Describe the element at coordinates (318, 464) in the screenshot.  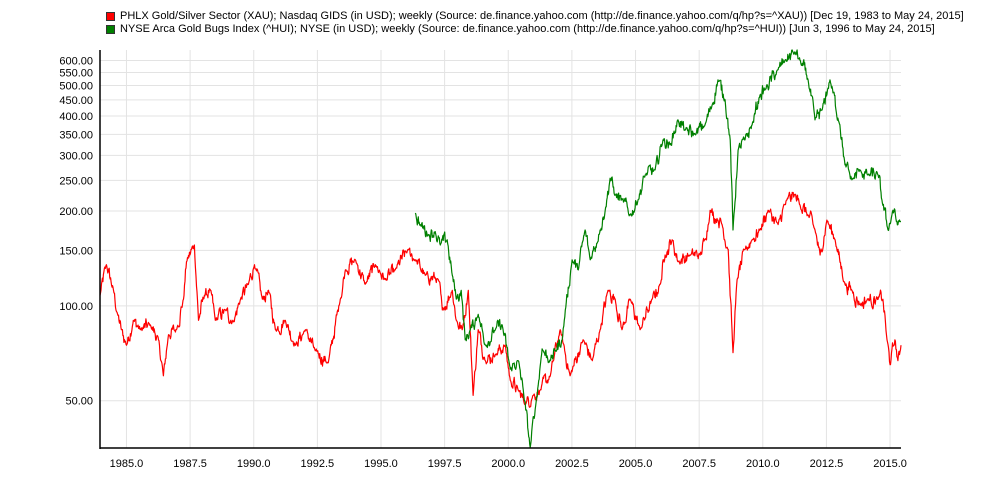
I see `x-tick-label: 1992.5` at that location.